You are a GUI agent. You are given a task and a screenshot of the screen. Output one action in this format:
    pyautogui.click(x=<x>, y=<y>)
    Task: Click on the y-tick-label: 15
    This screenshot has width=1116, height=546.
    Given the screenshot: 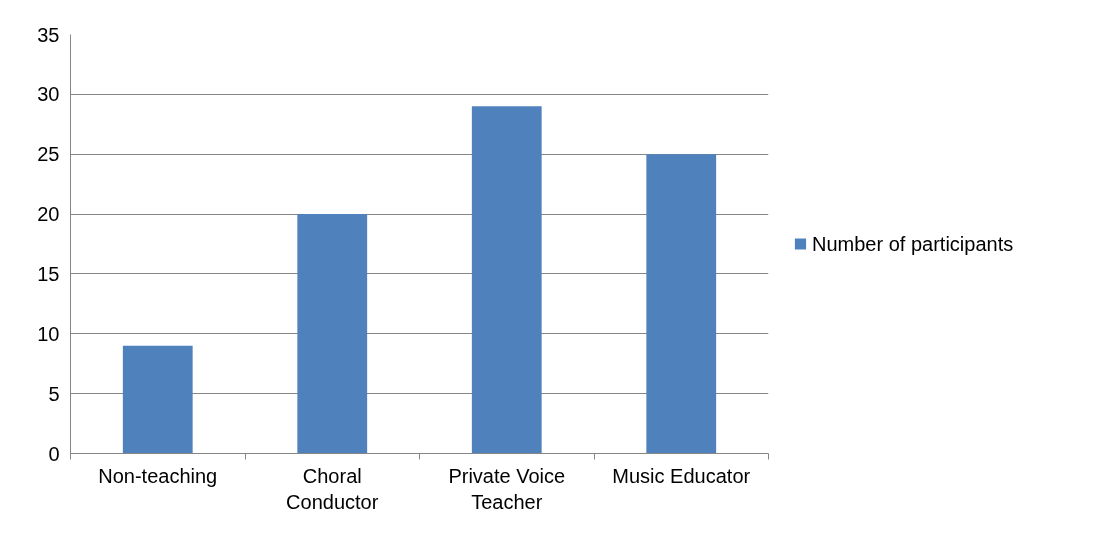 What is the action you would take?
    pyautogui.click(x=48, y=273)
    